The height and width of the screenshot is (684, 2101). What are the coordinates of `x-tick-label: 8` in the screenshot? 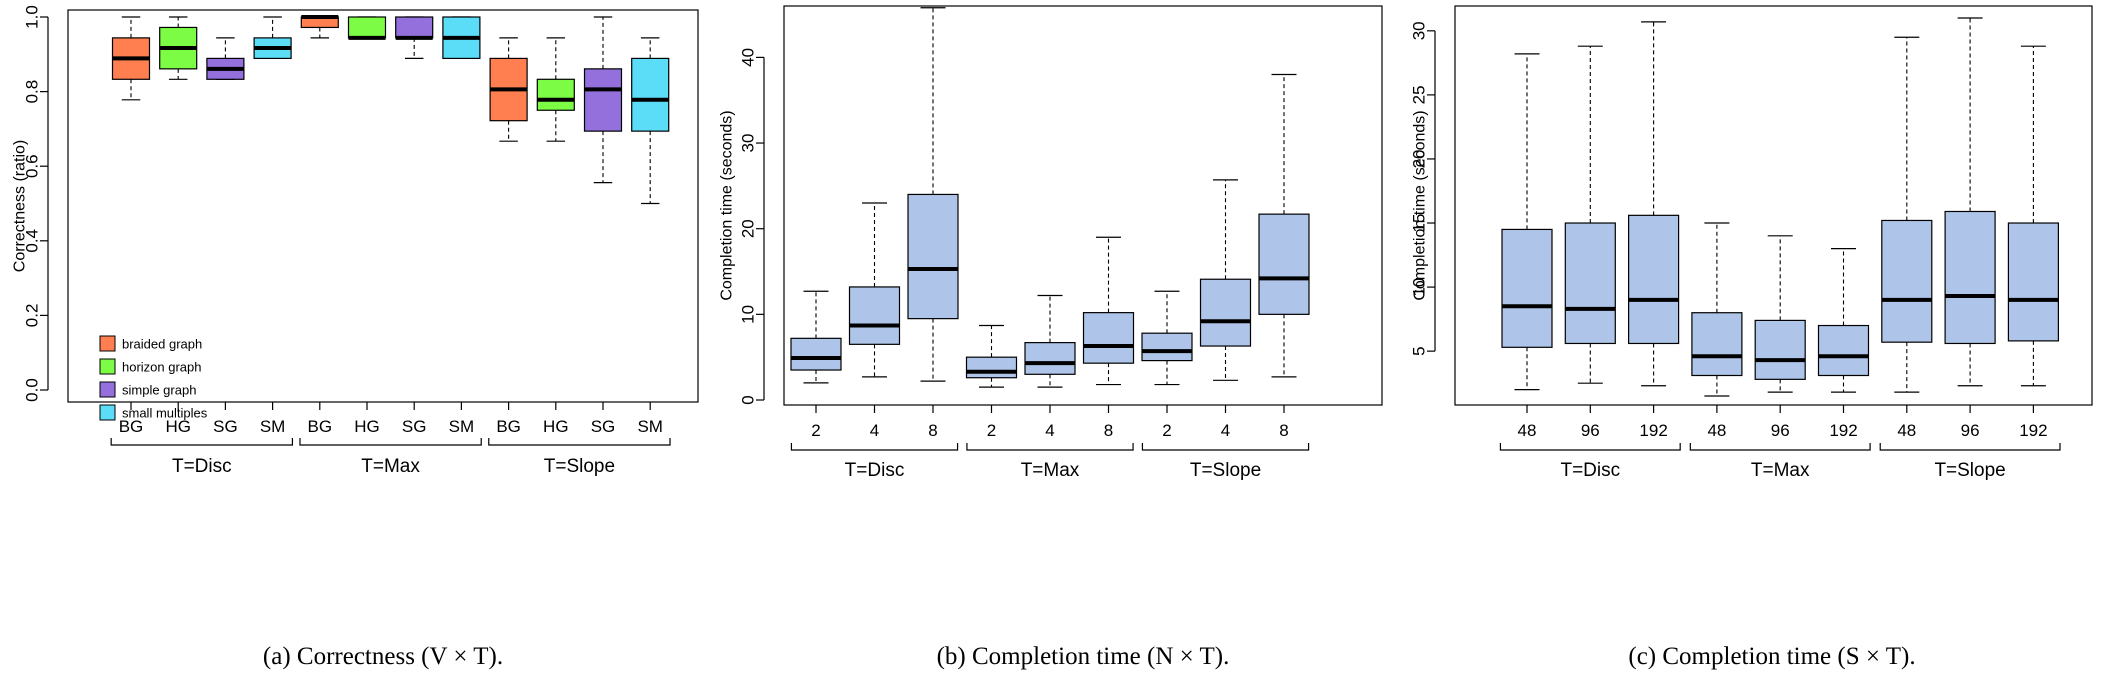 It's located at (932, 430).